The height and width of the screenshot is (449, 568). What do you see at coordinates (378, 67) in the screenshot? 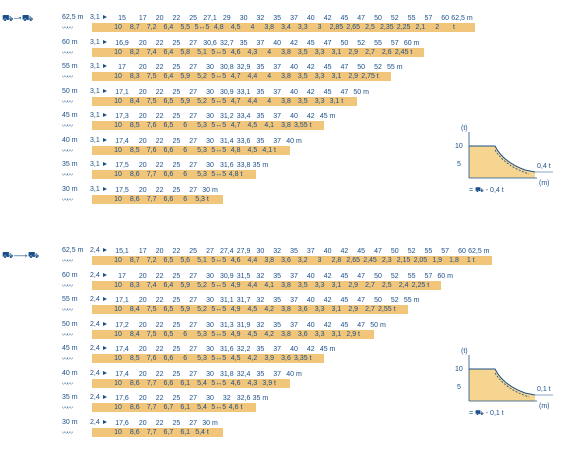
I see `radius-value: 52` at bounding box center [378, 67].